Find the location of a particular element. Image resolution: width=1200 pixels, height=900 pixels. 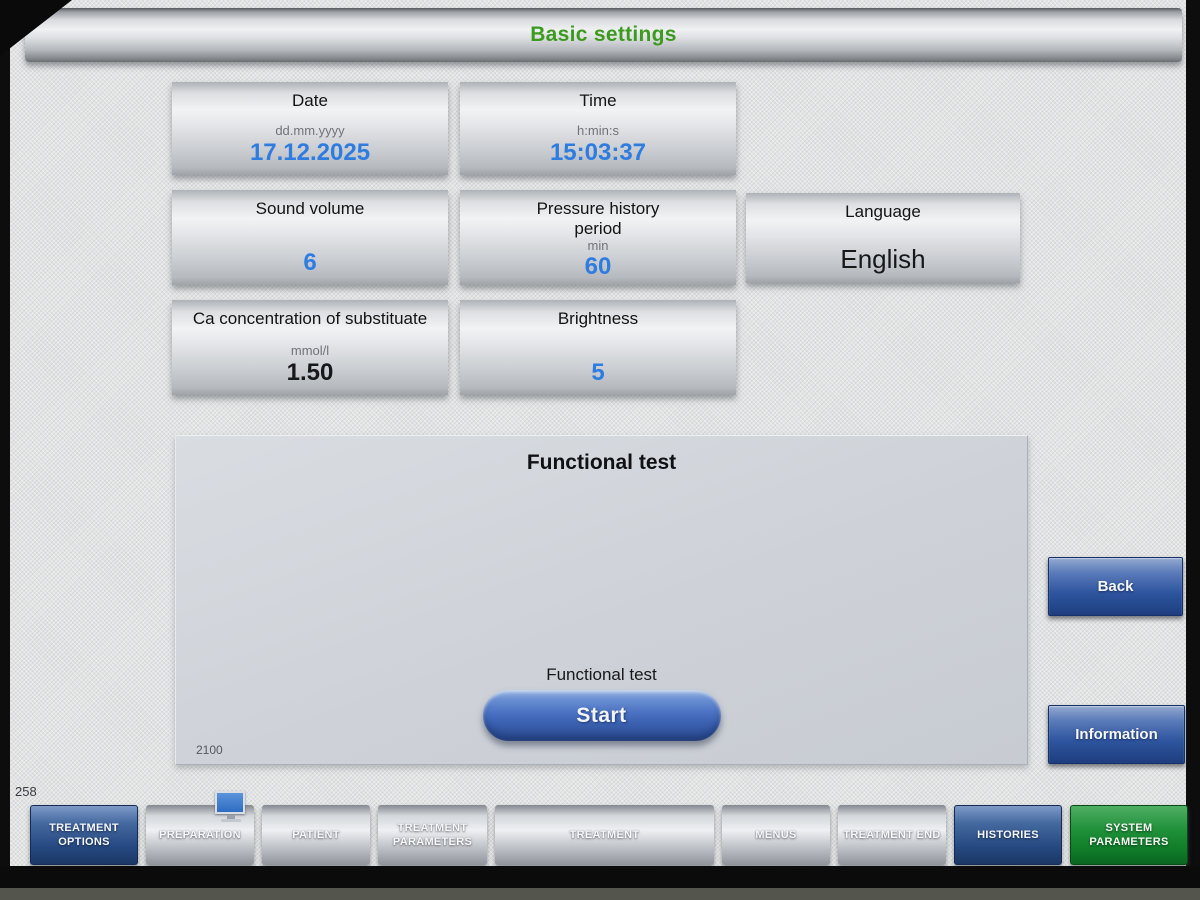

brightness-label: Brightness is located at coordinates (598, 318).